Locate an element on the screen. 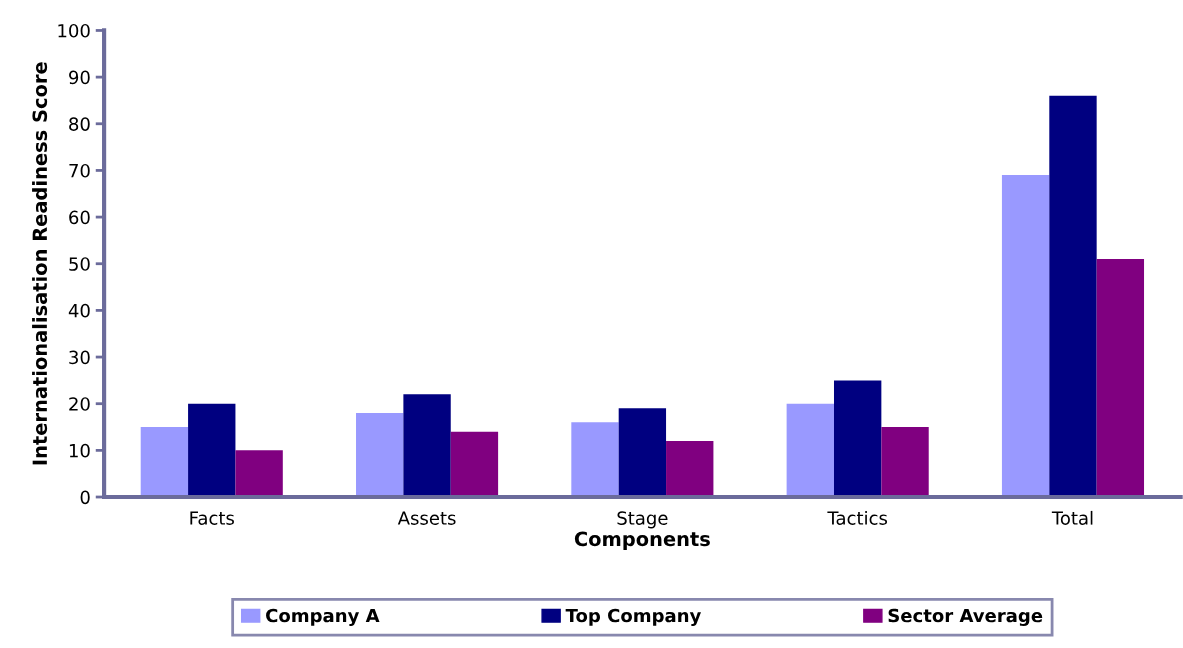 This screenshot has height=648, width=1183. y-tick-label: 20 is located at coordinates (79, 404).